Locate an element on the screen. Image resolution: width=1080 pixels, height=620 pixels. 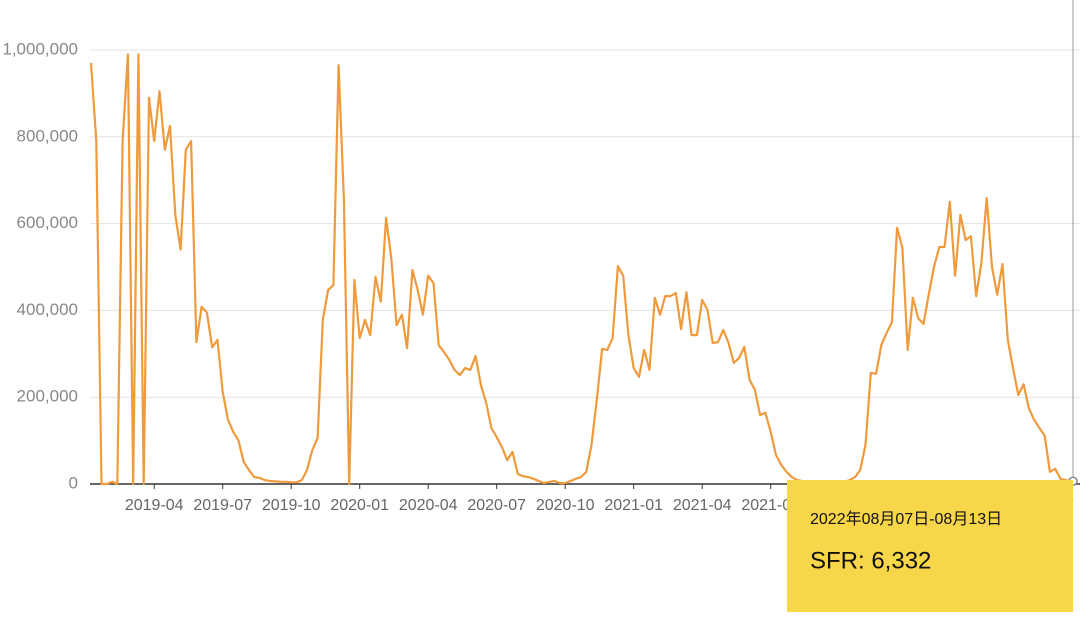
x-tick-label: 2021-01 is located at coordinates (633, 505).